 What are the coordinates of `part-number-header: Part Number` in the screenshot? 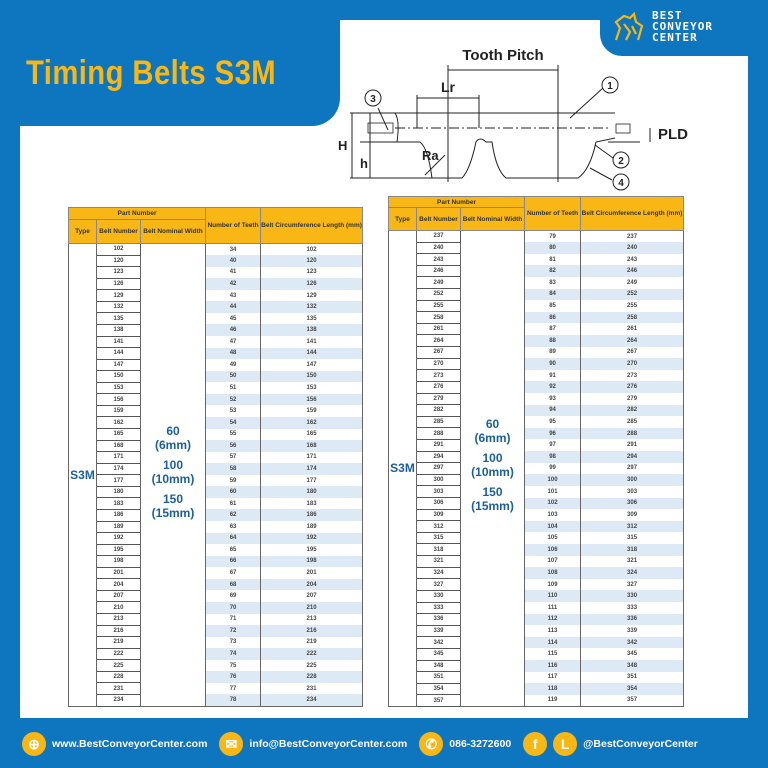 It's located at (137, 213).